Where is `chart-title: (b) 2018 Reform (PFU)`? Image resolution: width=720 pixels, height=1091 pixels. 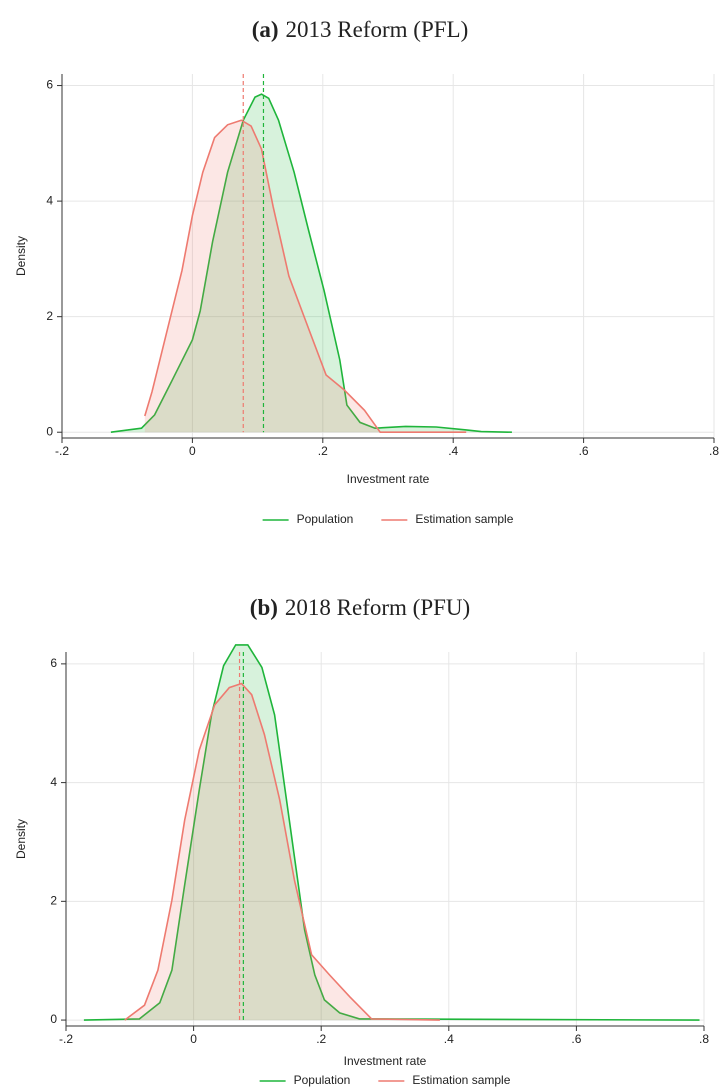
chart-title: (b) 2018 Reform (PFU) is located at coordinates (360, 607).